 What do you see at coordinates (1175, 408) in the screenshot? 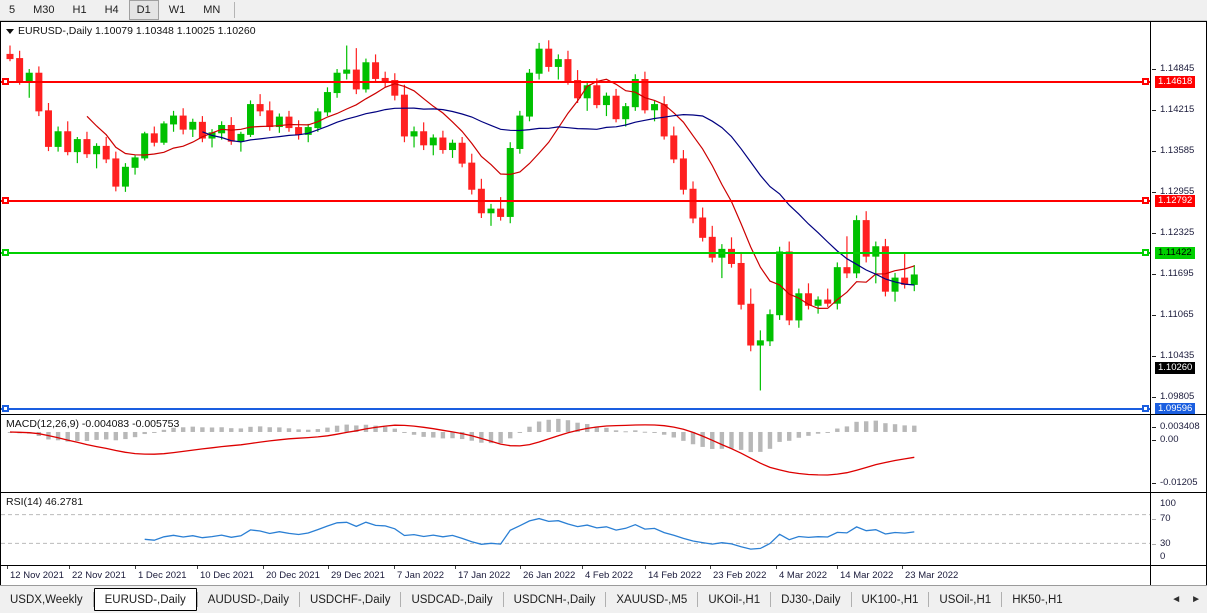
I see `level-tag-support-blue-upper: 1.09596` at bounding box center [1175, 408].